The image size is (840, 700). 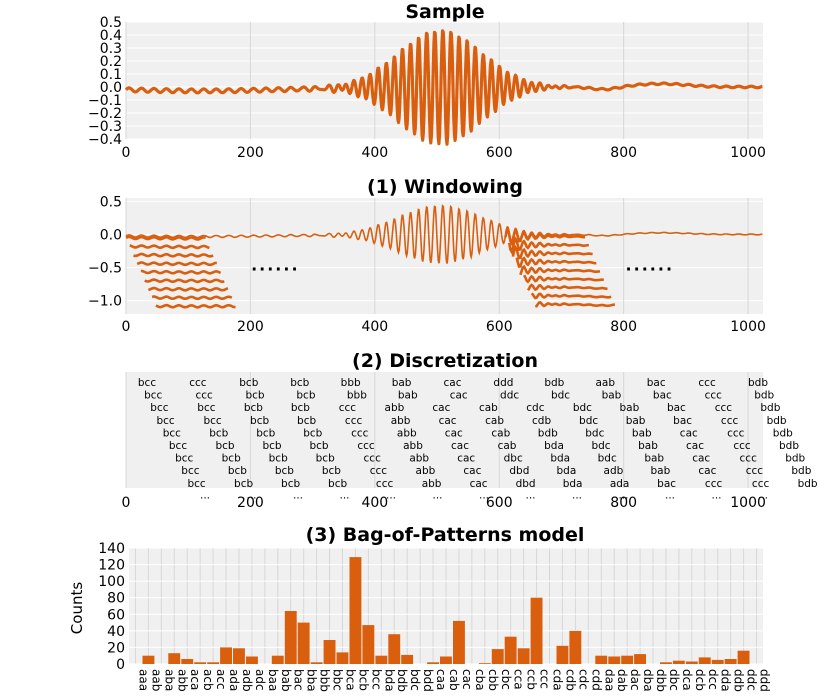 I want to click on panel4-category-label: aaa, so click(x=144, y=680).